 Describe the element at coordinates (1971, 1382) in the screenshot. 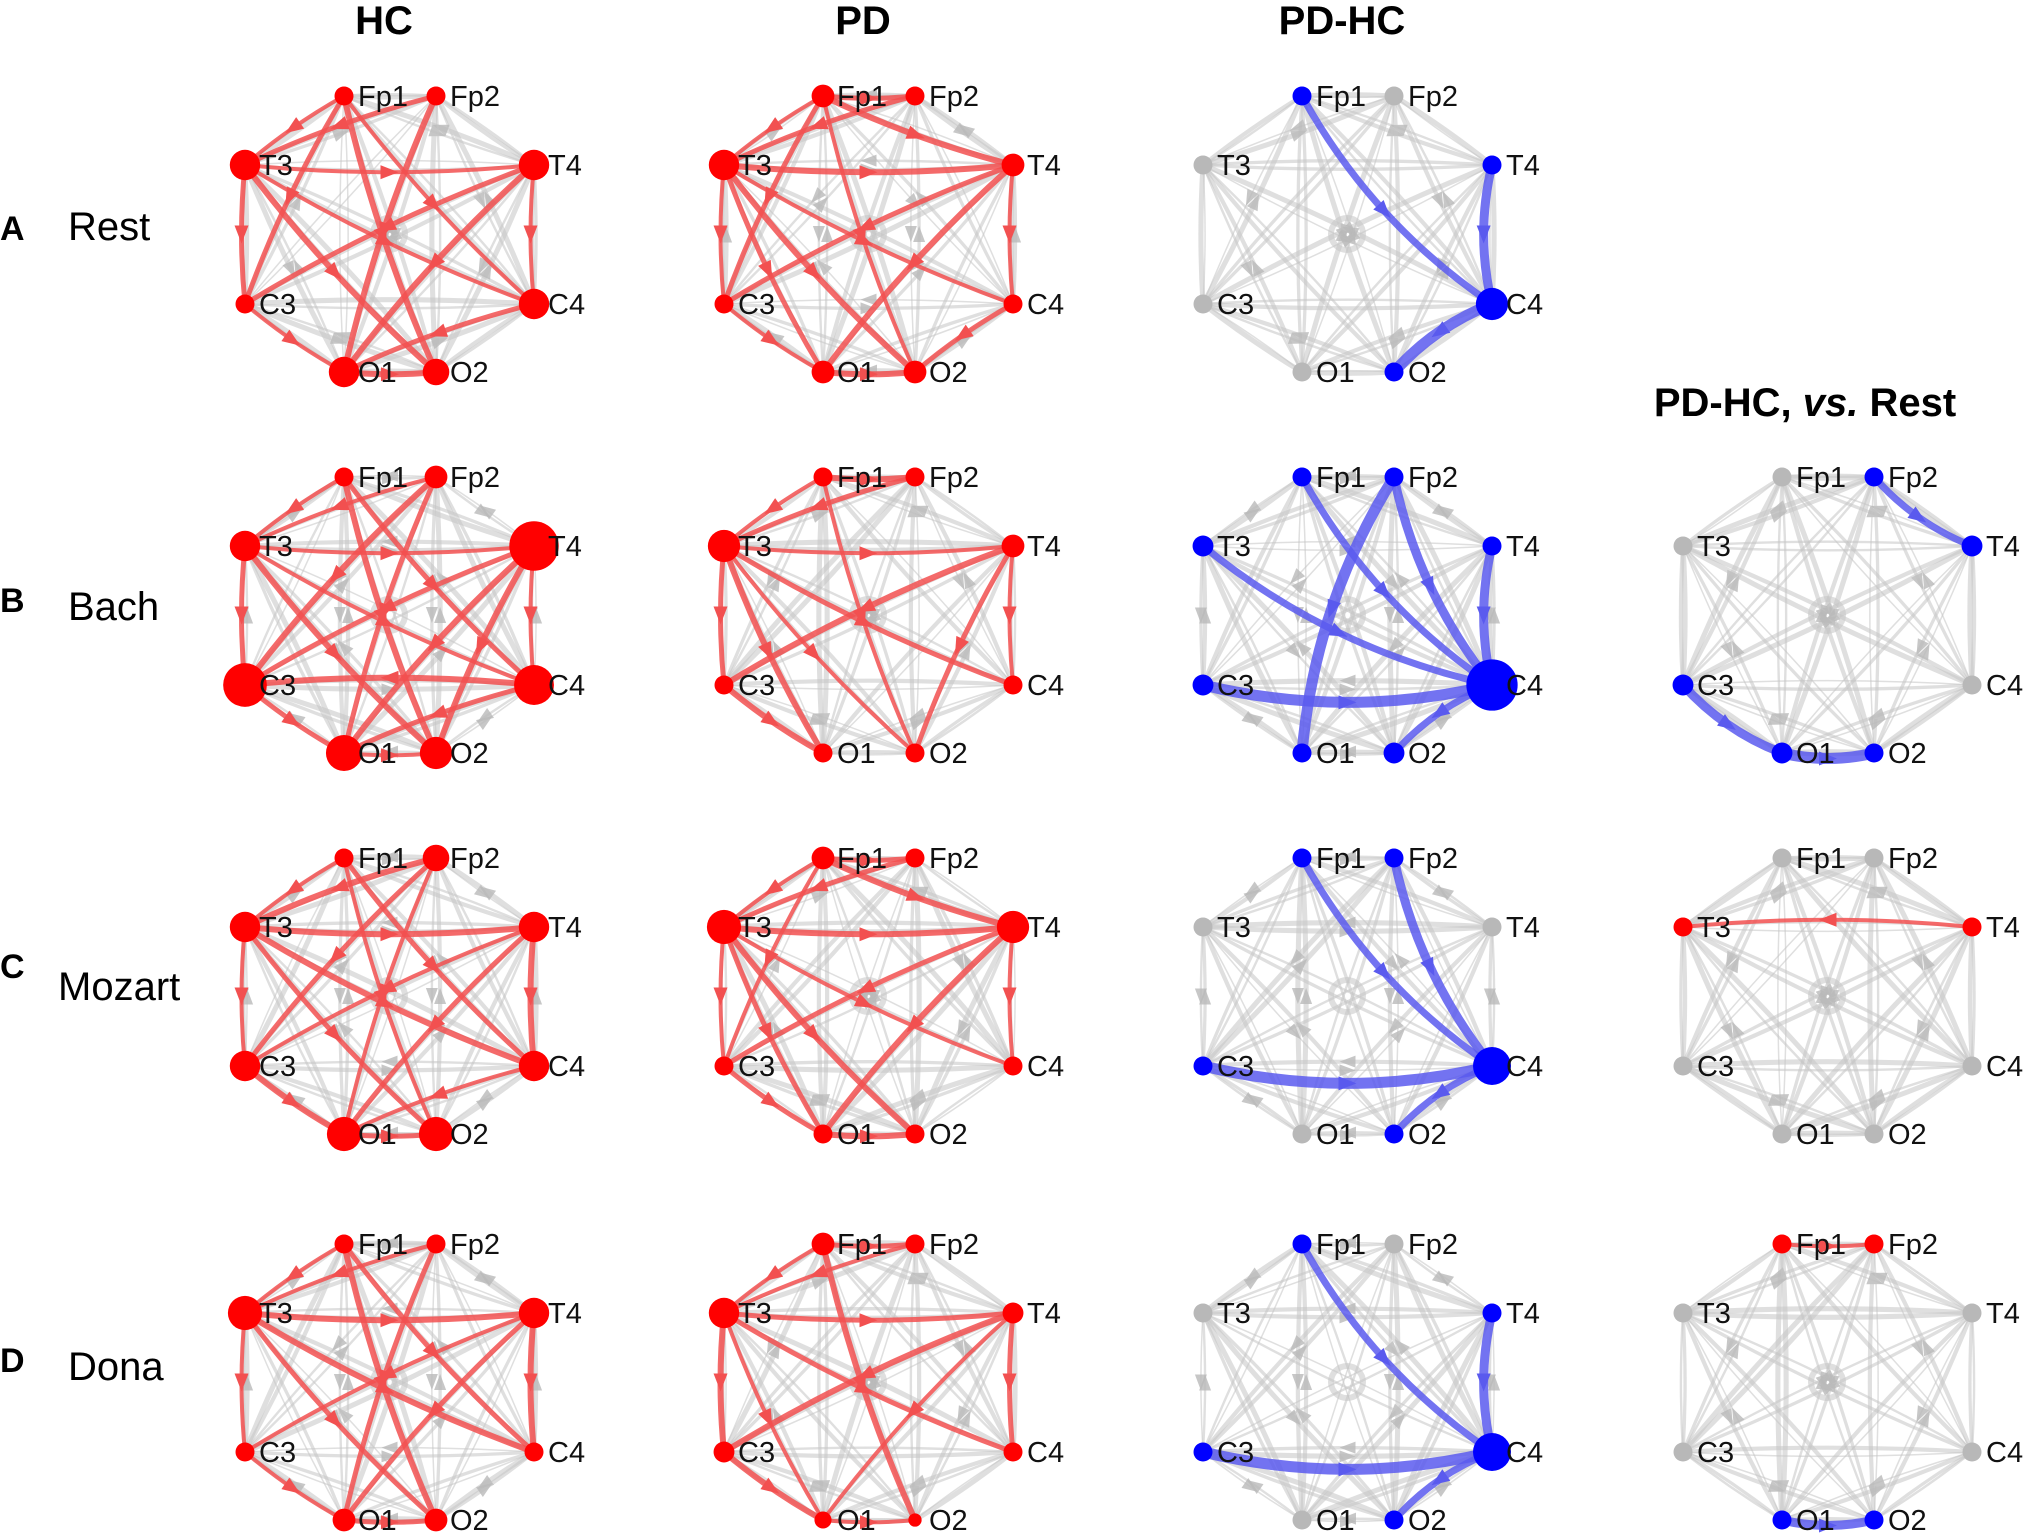

I see `bg-edge-T4-C4` at that location.